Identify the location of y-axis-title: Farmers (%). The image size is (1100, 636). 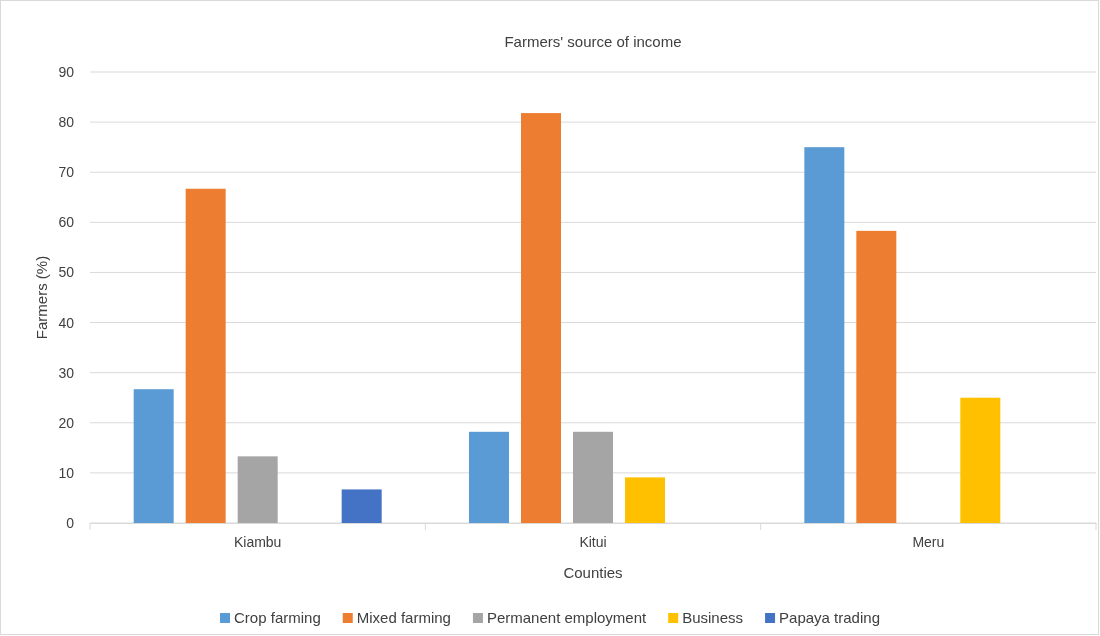
(41, 297).